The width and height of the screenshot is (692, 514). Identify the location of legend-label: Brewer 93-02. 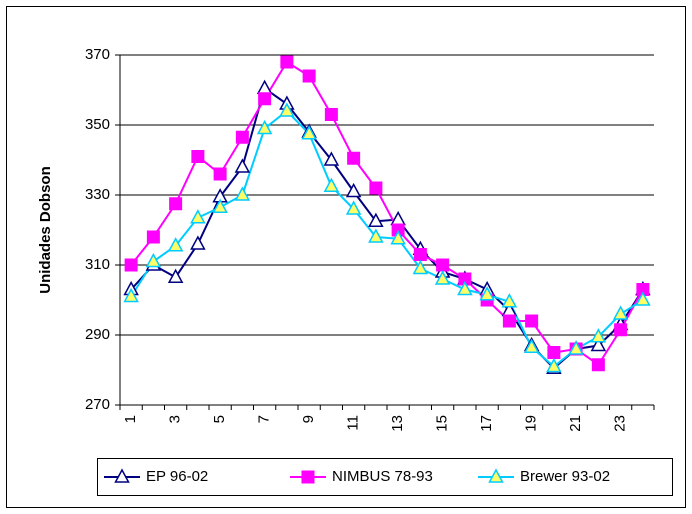
(565, 476).